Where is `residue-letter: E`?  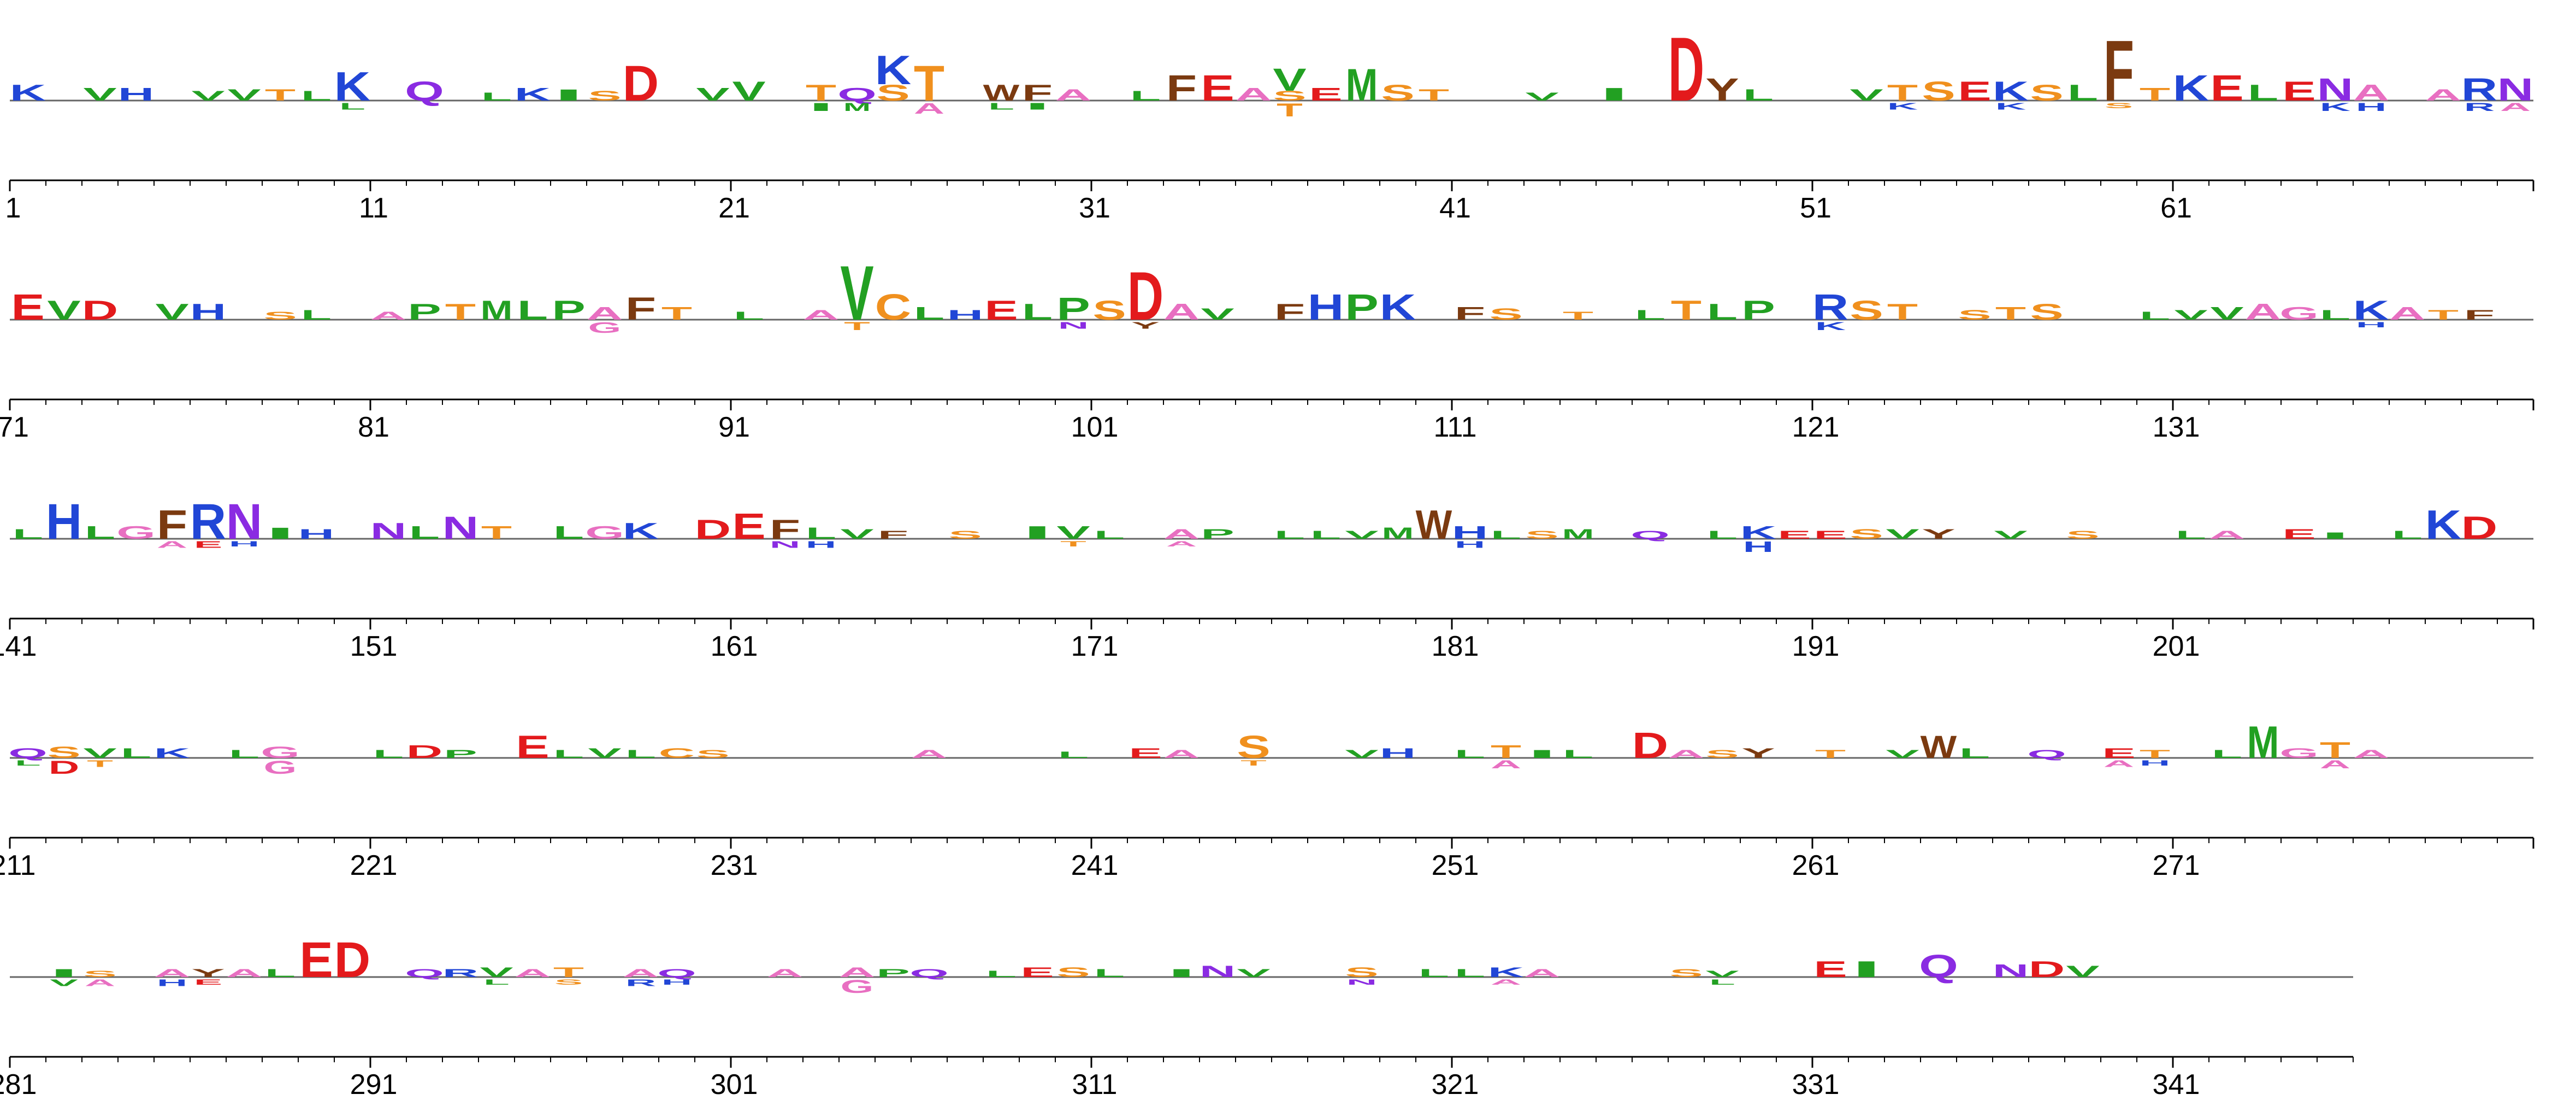 residue-letter: E is located at coordinates (1794, 535).